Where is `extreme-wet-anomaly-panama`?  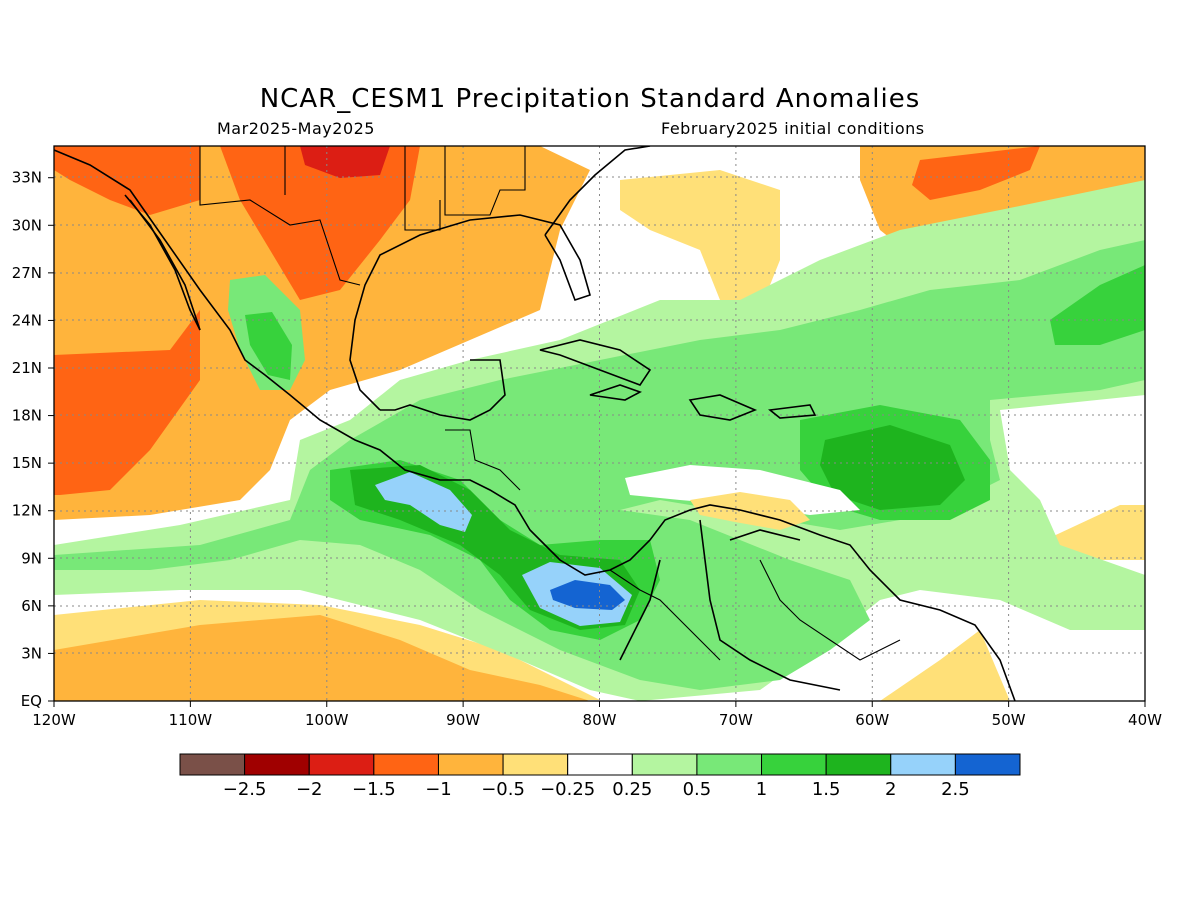
extreme-wet-anomaly-panama is located at coordinates (587, 595).